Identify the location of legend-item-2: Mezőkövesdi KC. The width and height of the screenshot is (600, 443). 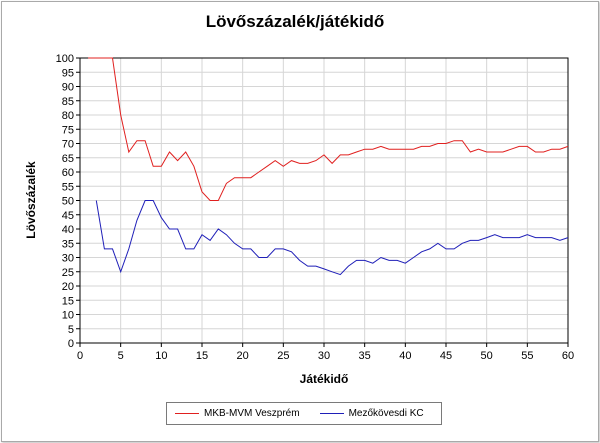
(371, 413).